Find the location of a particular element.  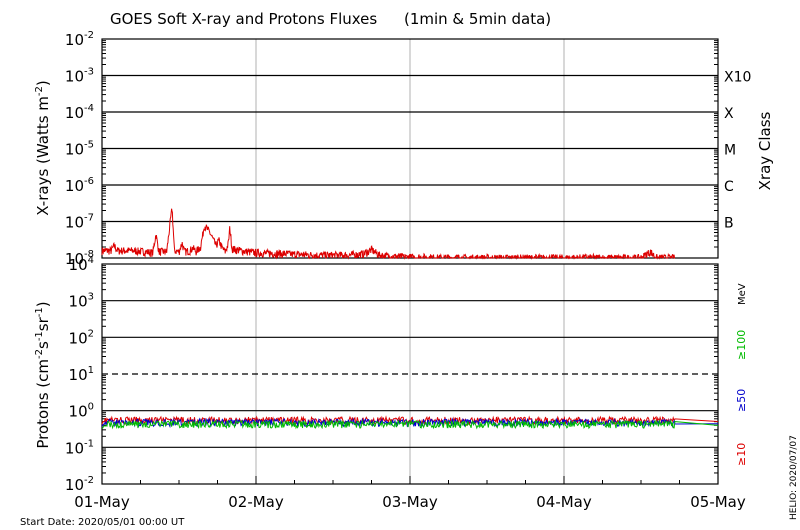

xray-tick-label: 10⁻⁸ is located at coordinates (79, 258).